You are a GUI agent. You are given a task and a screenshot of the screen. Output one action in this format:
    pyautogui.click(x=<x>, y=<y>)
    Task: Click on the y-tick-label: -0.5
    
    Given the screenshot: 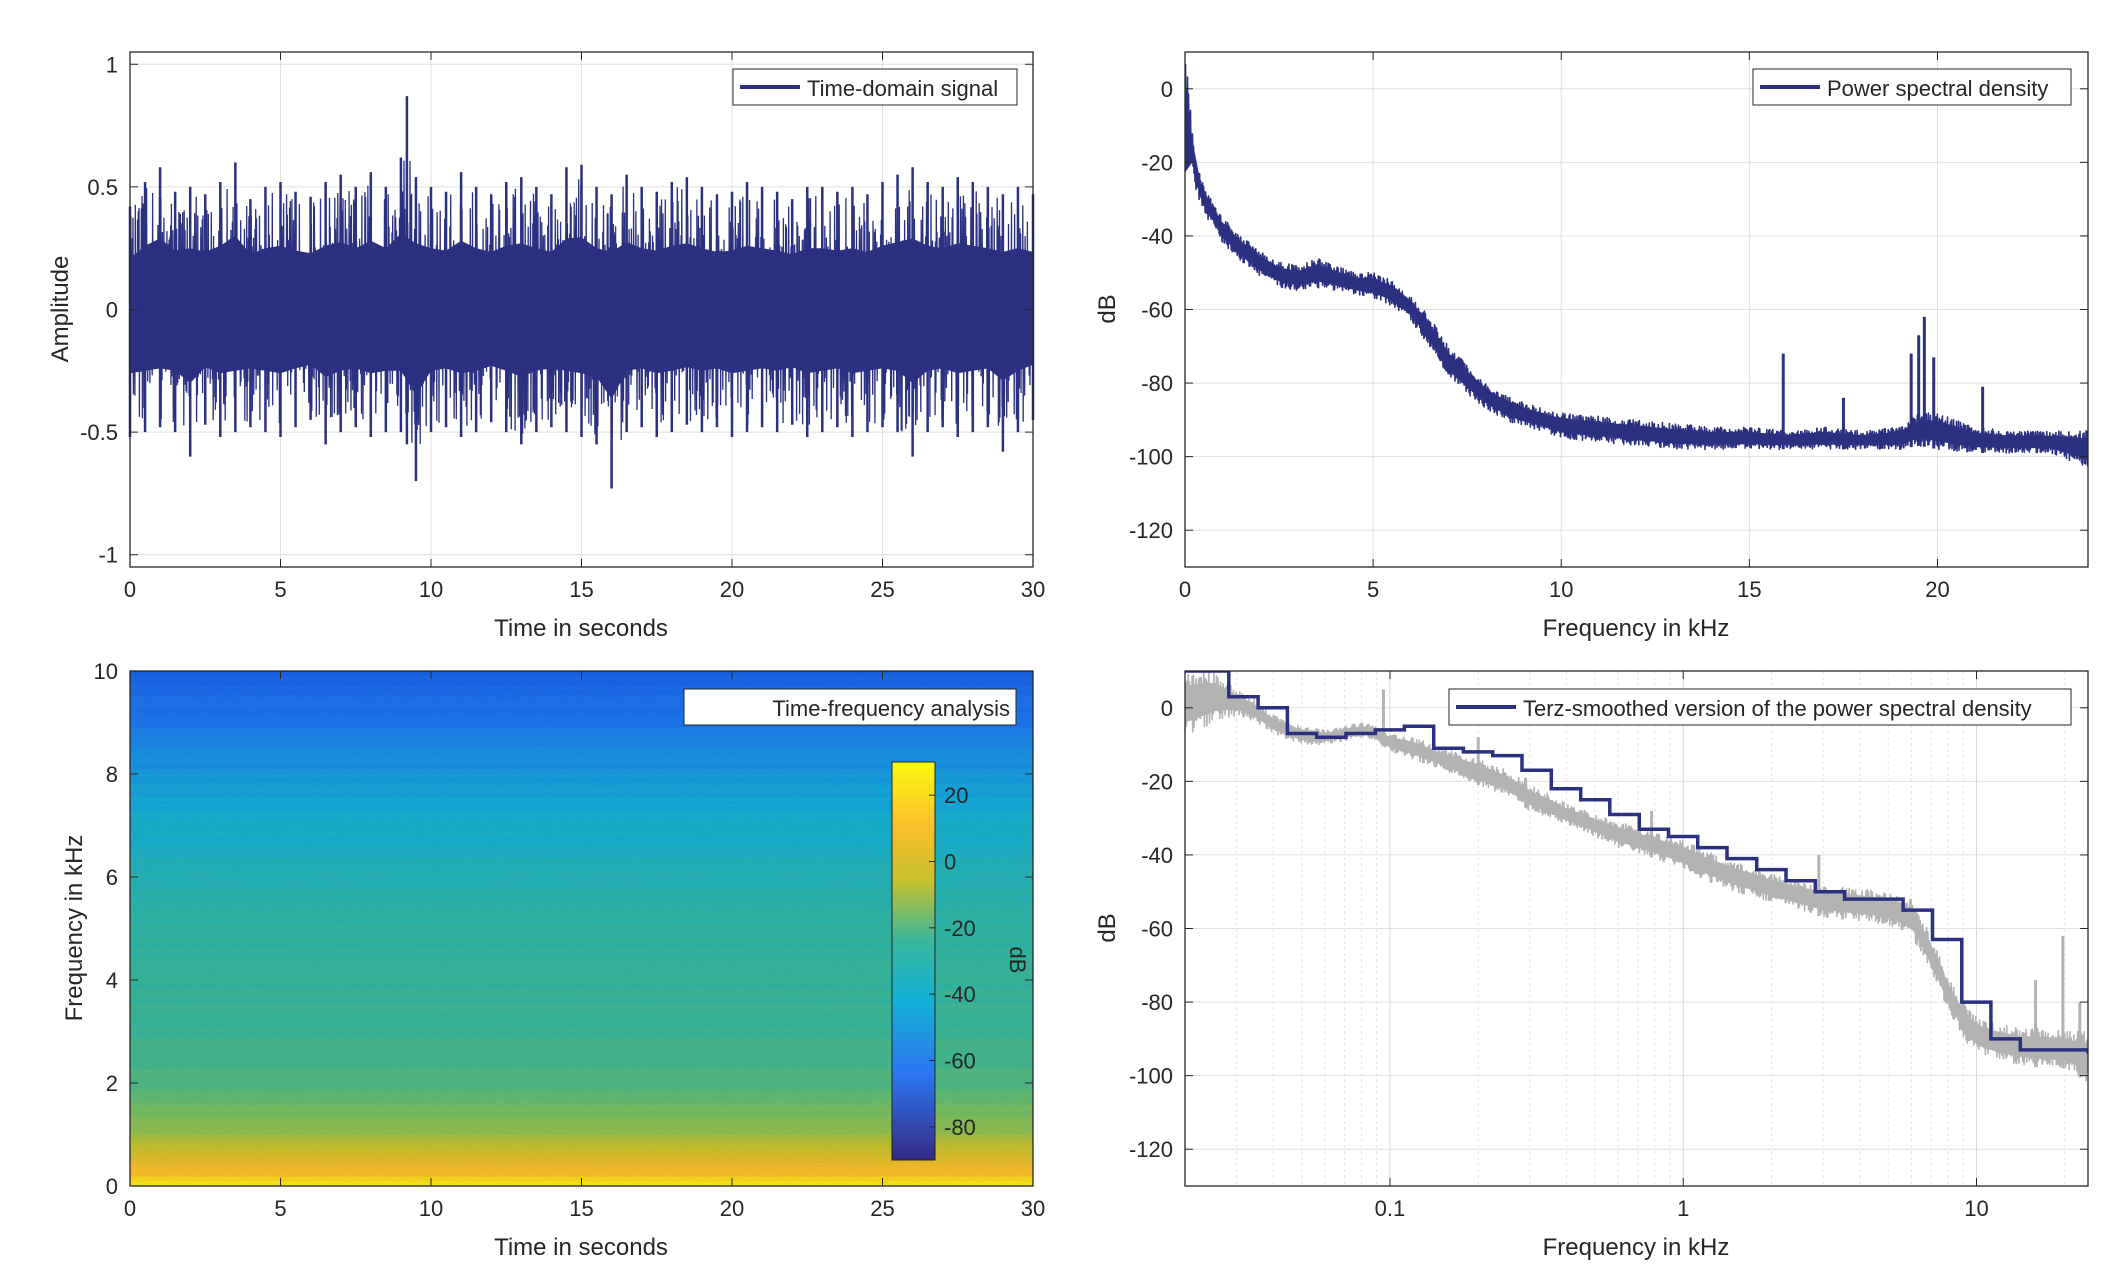 What is the action you would take?
    pyautogui.click(x=99, y=432)
    